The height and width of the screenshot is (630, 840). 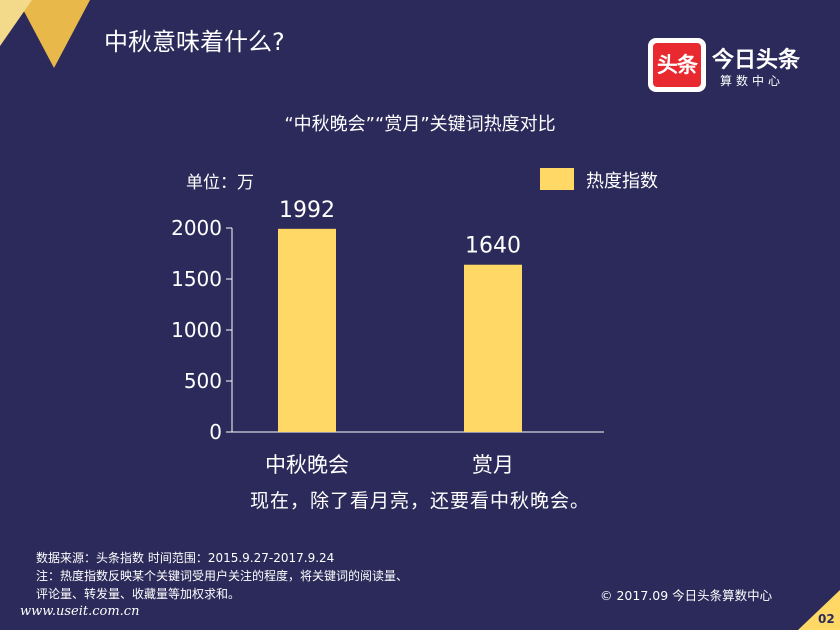 What do you see at coordinates (194, 42) in the screenshot?
I see `slide-title: 中秋意味着什么?` at bounding box center [194, 42].